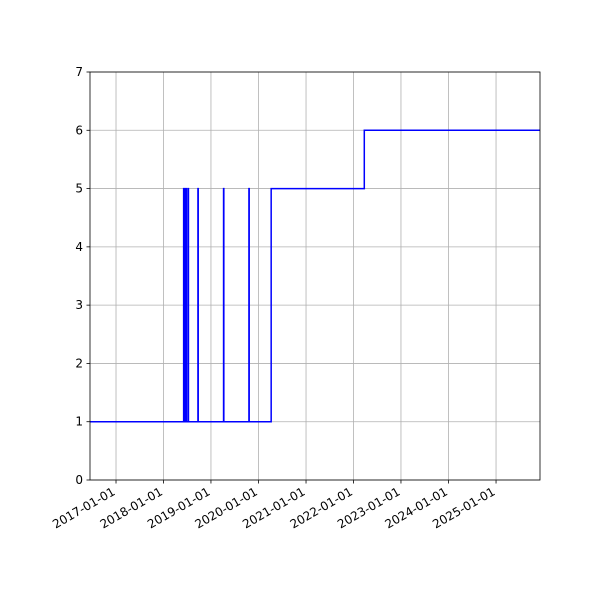 The image size is (600, 600). What do you see at coordinates (79, 130) in the screenshot?
I see `y-tick-label: 6` at bounding box center [79, 130].